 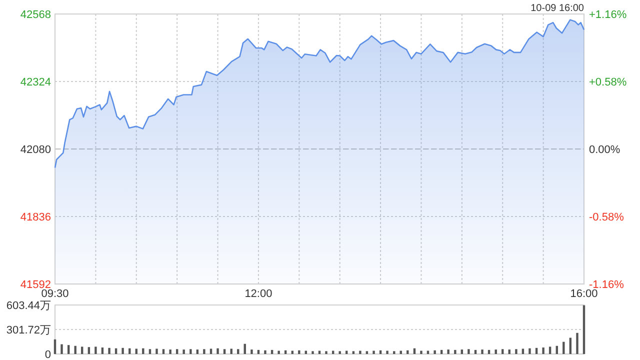 I want to click on y2-tick-label: +1.16%, so click(x=608, y=15).